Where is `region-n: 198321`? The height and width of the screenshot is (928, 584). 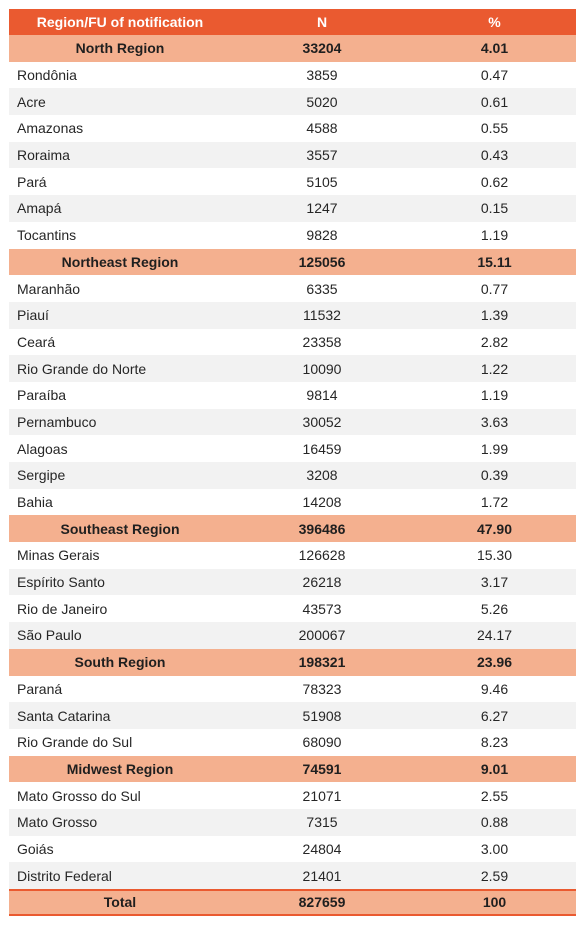
region-n: 198321 is located at coordinates (322, 662).